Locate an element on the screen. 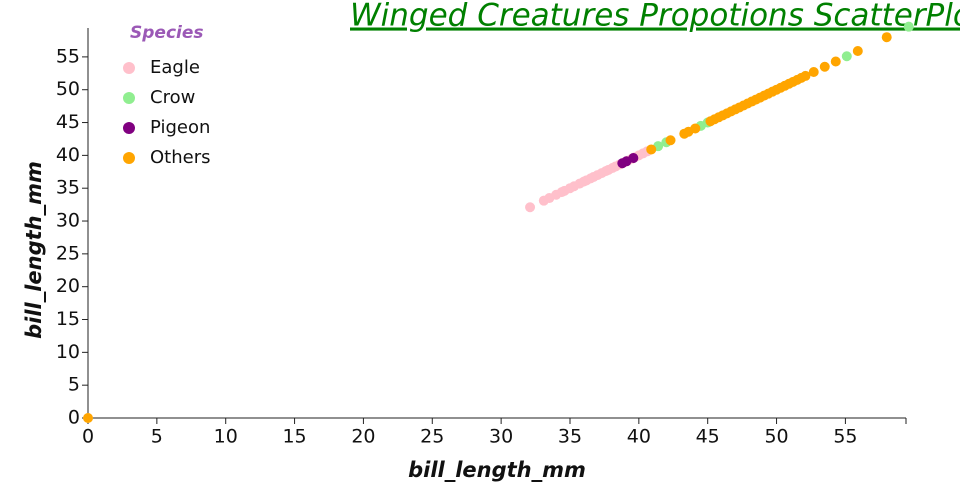 This screenshot has height=500, width=960. legend-label: Others is located at coordinates (180, 157).